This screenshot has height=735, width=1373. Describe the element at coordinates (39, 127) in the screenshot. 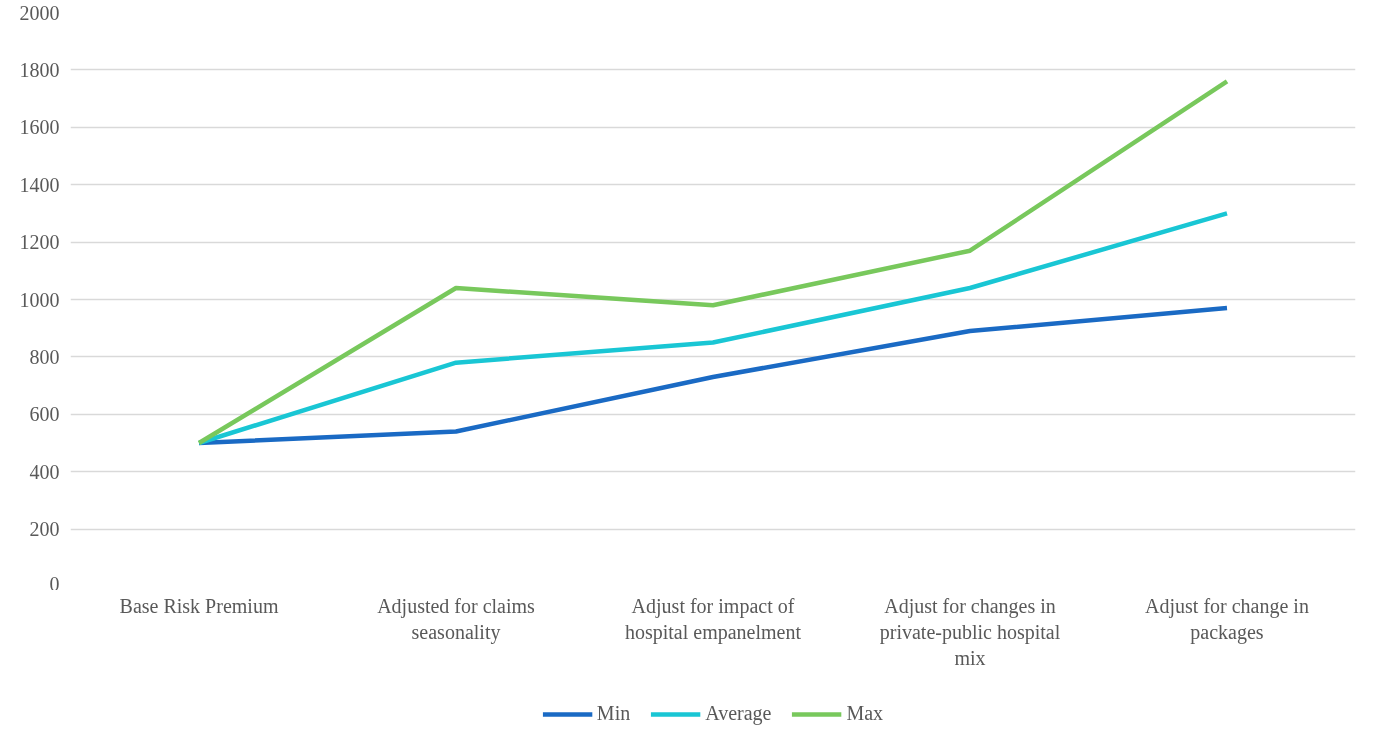

I see `y-tick-label: 1600` at that location.